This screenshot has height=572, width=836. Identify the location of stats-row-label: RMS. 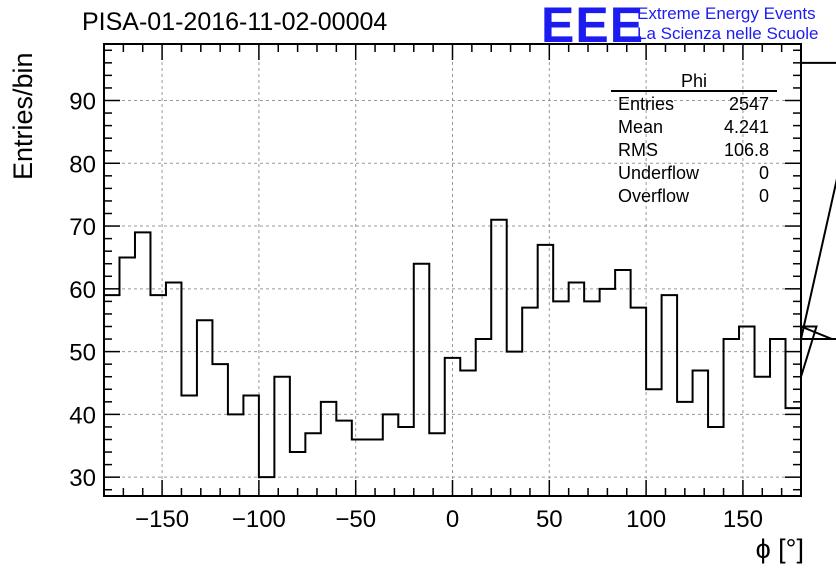
(638, 150).